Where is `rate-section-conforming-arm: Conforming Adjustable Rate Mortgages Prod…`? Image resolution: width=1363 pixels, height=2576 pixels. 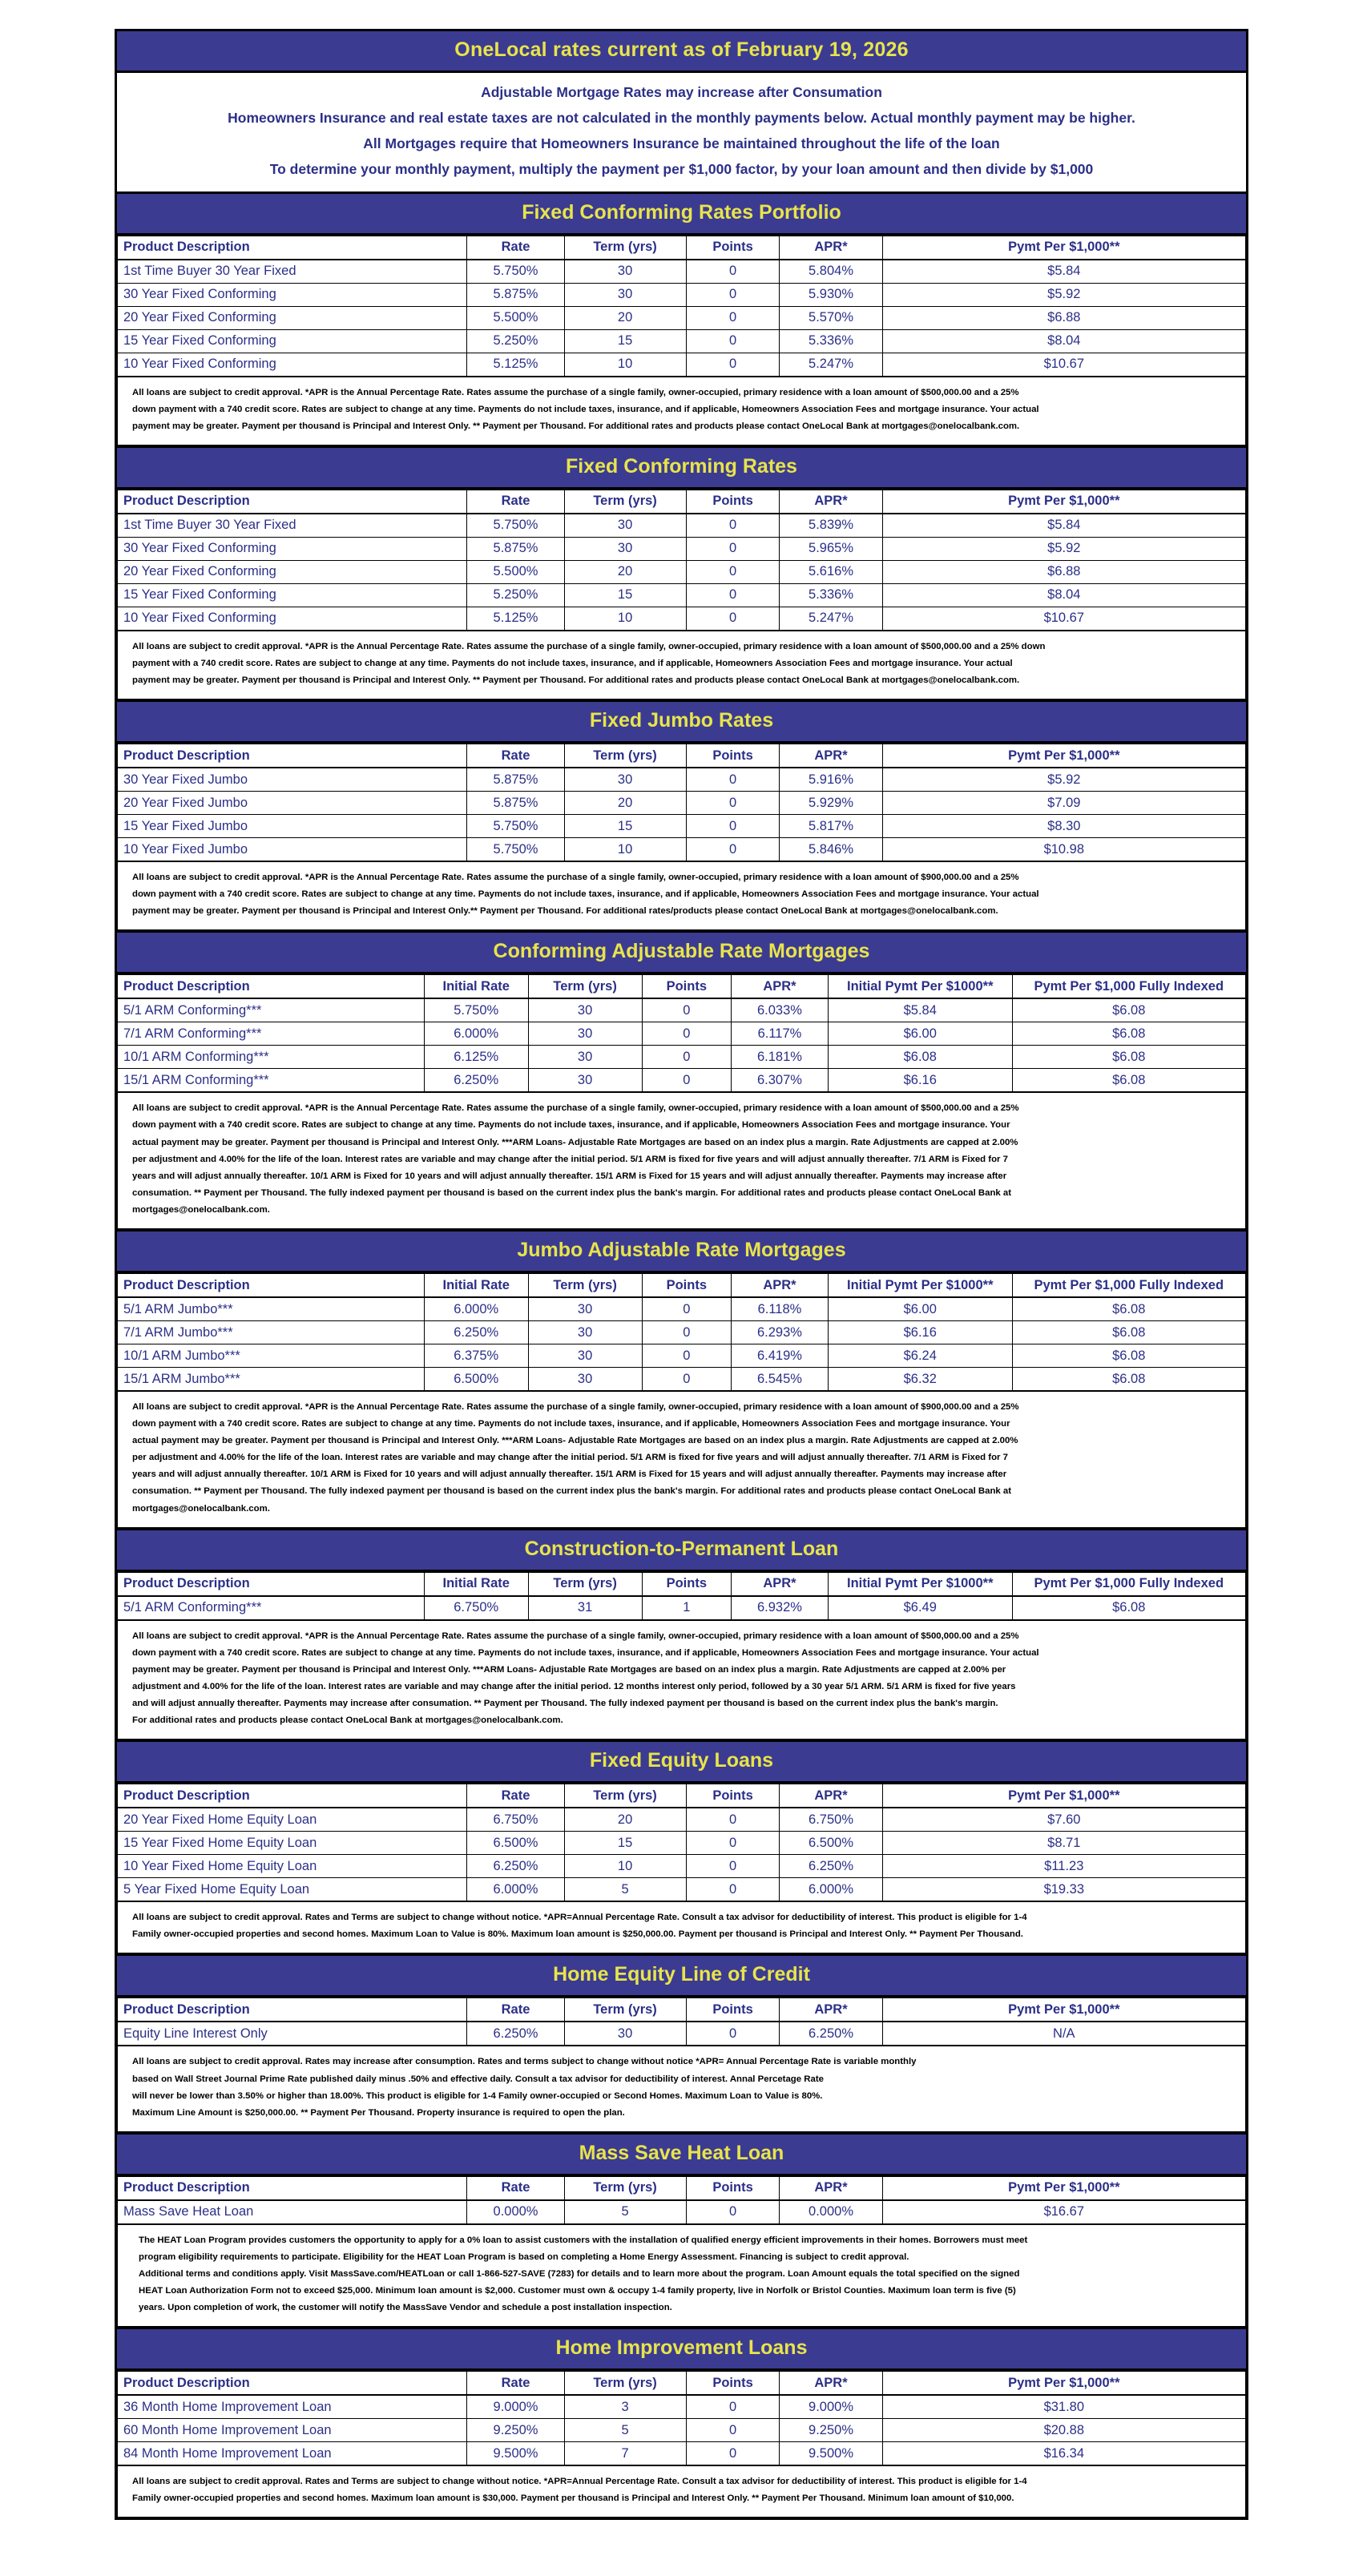 rate-section-conforming-arm: Conforming Adjustable Rate Mortgages Prod… is located at coordinates (681, 1079).